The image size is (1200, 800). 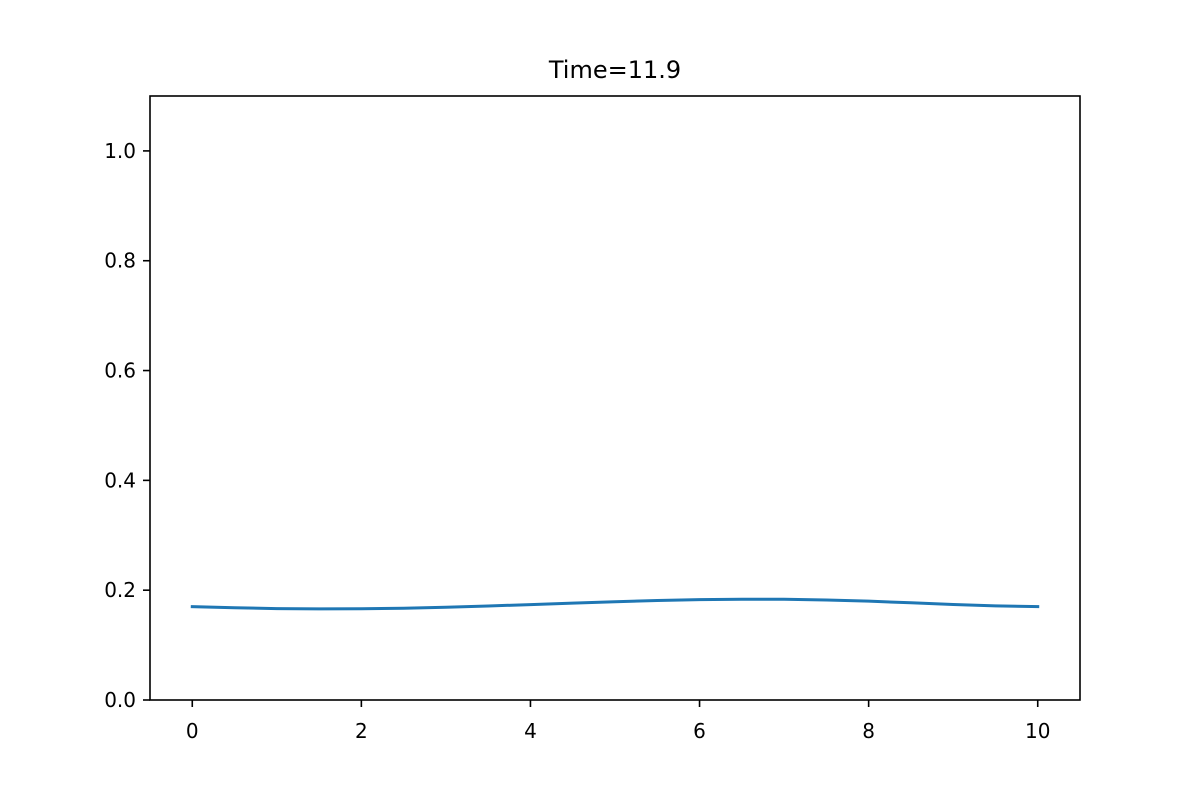 What do you see at coordinates (120, 700) in the screenshot?
I see `y-tick-label: 0.0` at bounding box center [120, 700].